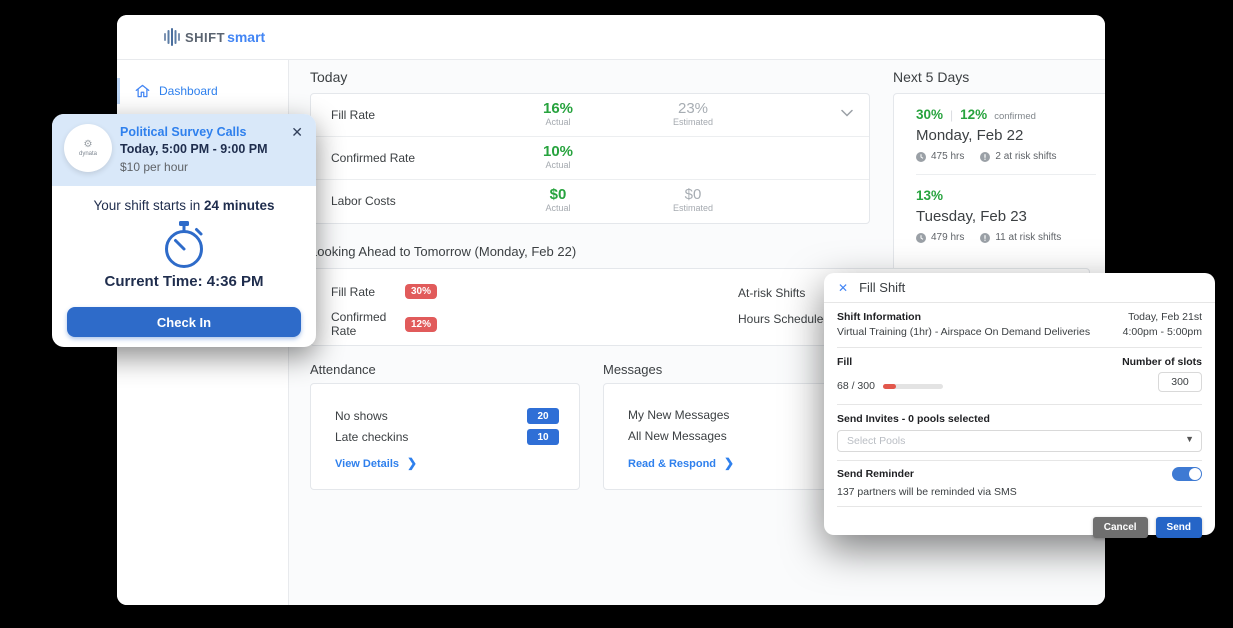 The width and height of the screenshot is (1233, 628). I want to click on sidebar-item-dashboard: Dashboard, so click(202, 91).